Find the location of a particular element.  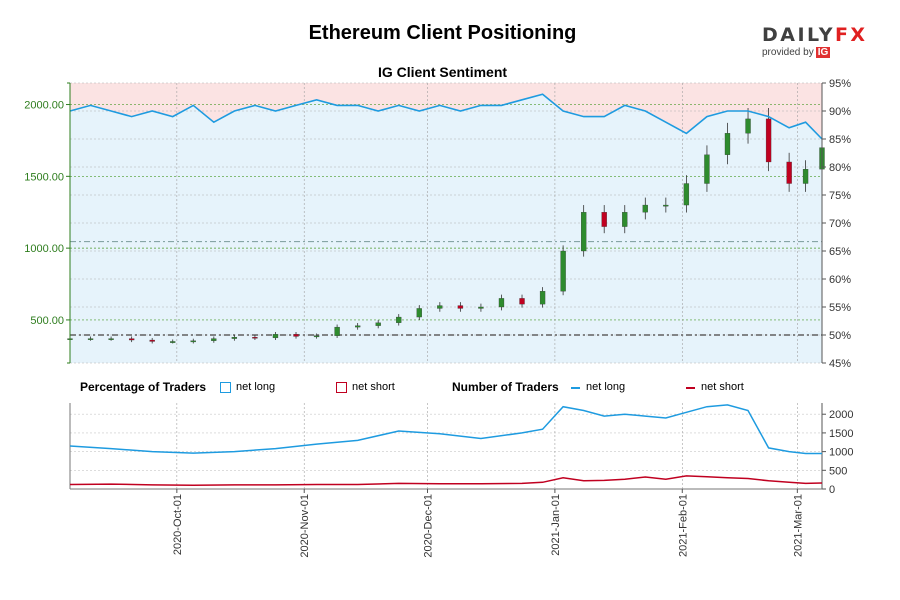

traders-tick-label: 2000 is located at coordinates (841, 415).